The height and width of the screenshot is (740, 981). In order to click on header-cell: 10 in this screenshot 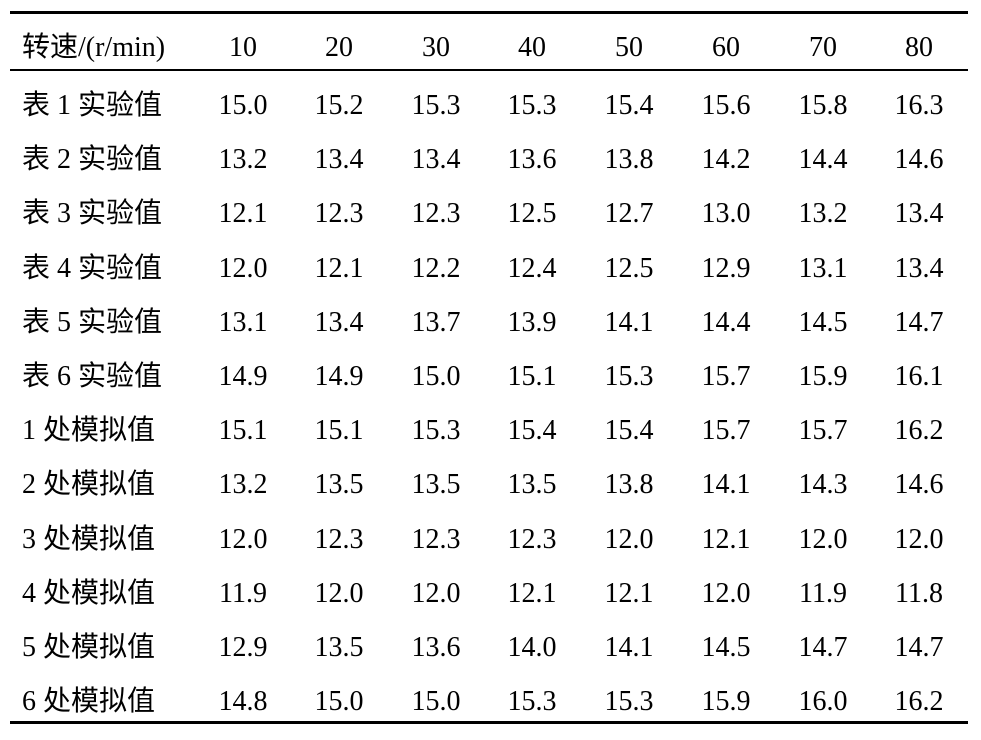, I will do `click(243, 47)`.